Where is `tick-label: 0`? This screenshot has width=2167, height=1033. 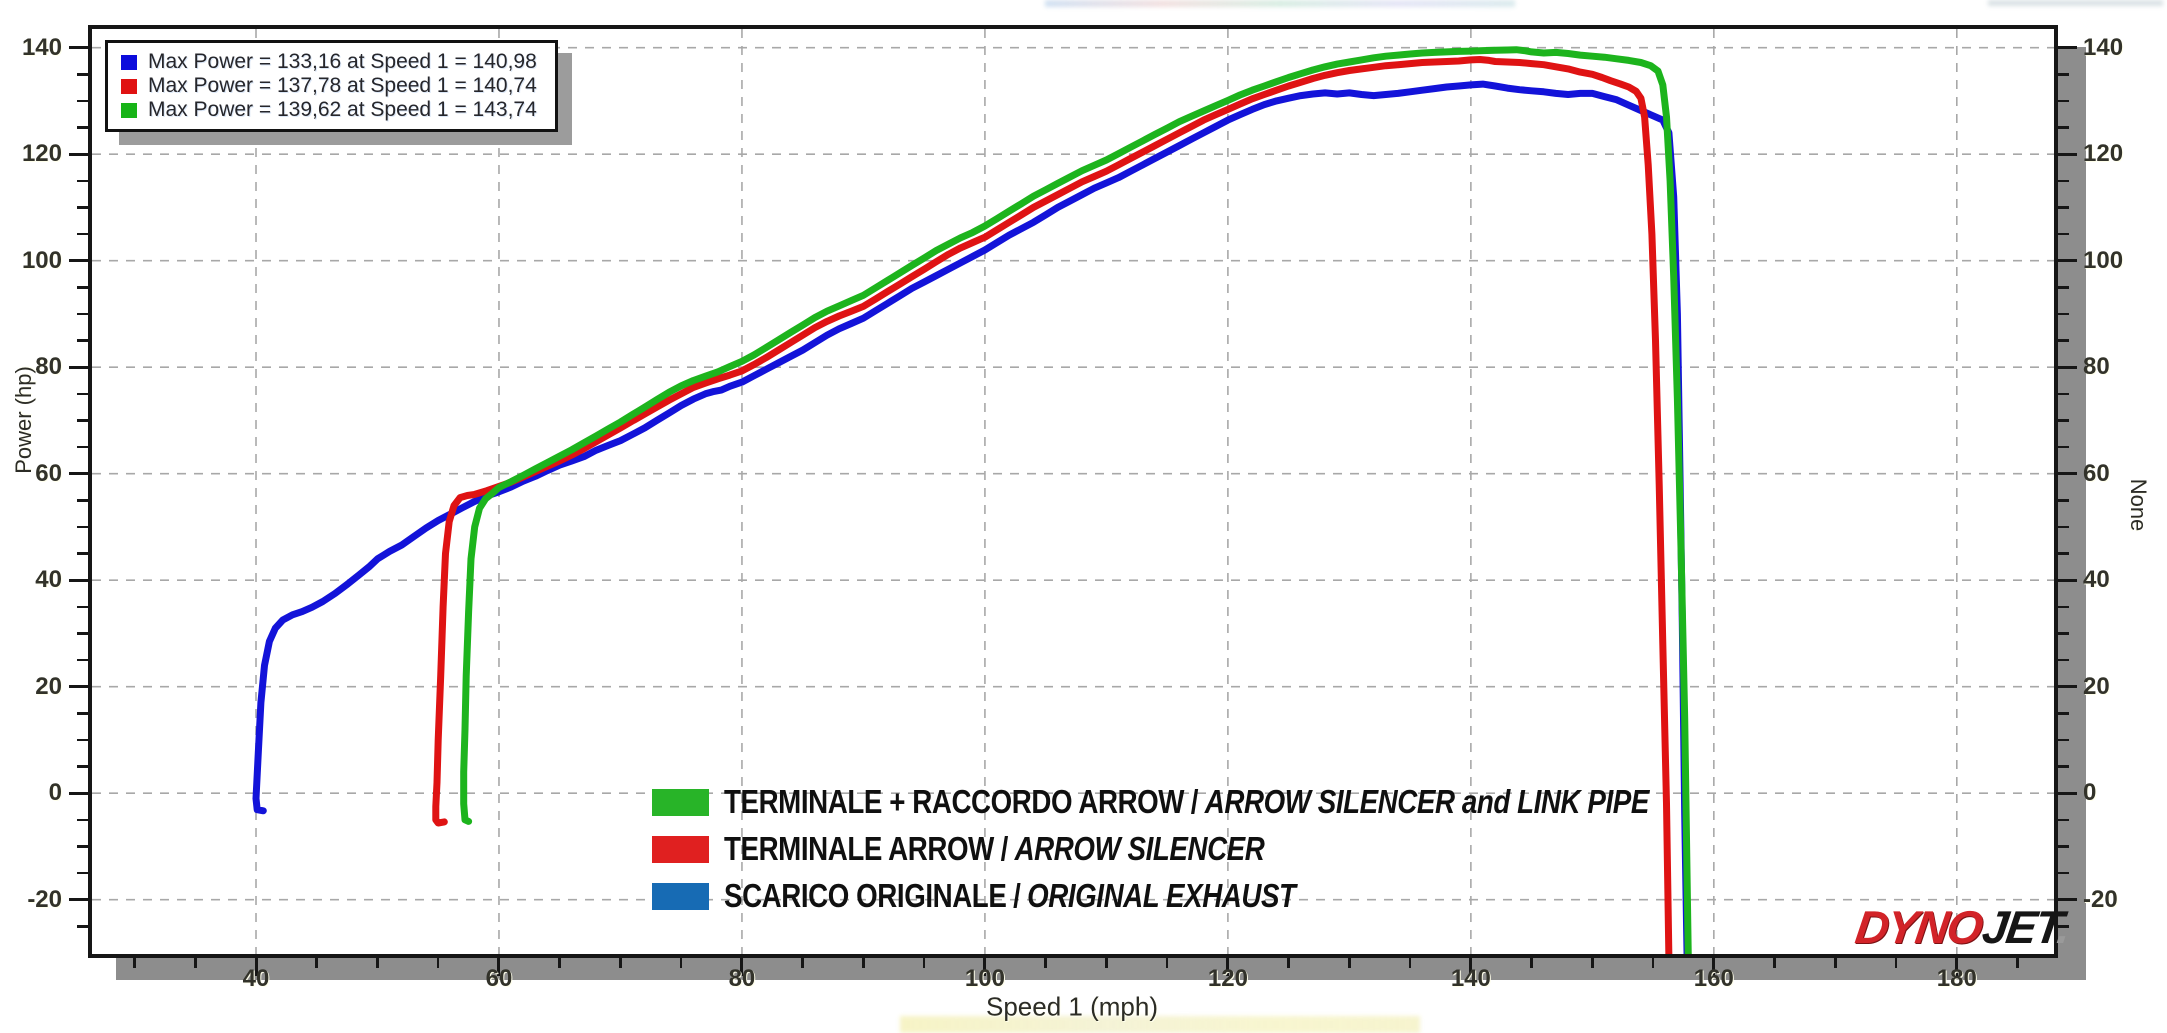 tick-label: 0 is located at coordinates (55, 793).